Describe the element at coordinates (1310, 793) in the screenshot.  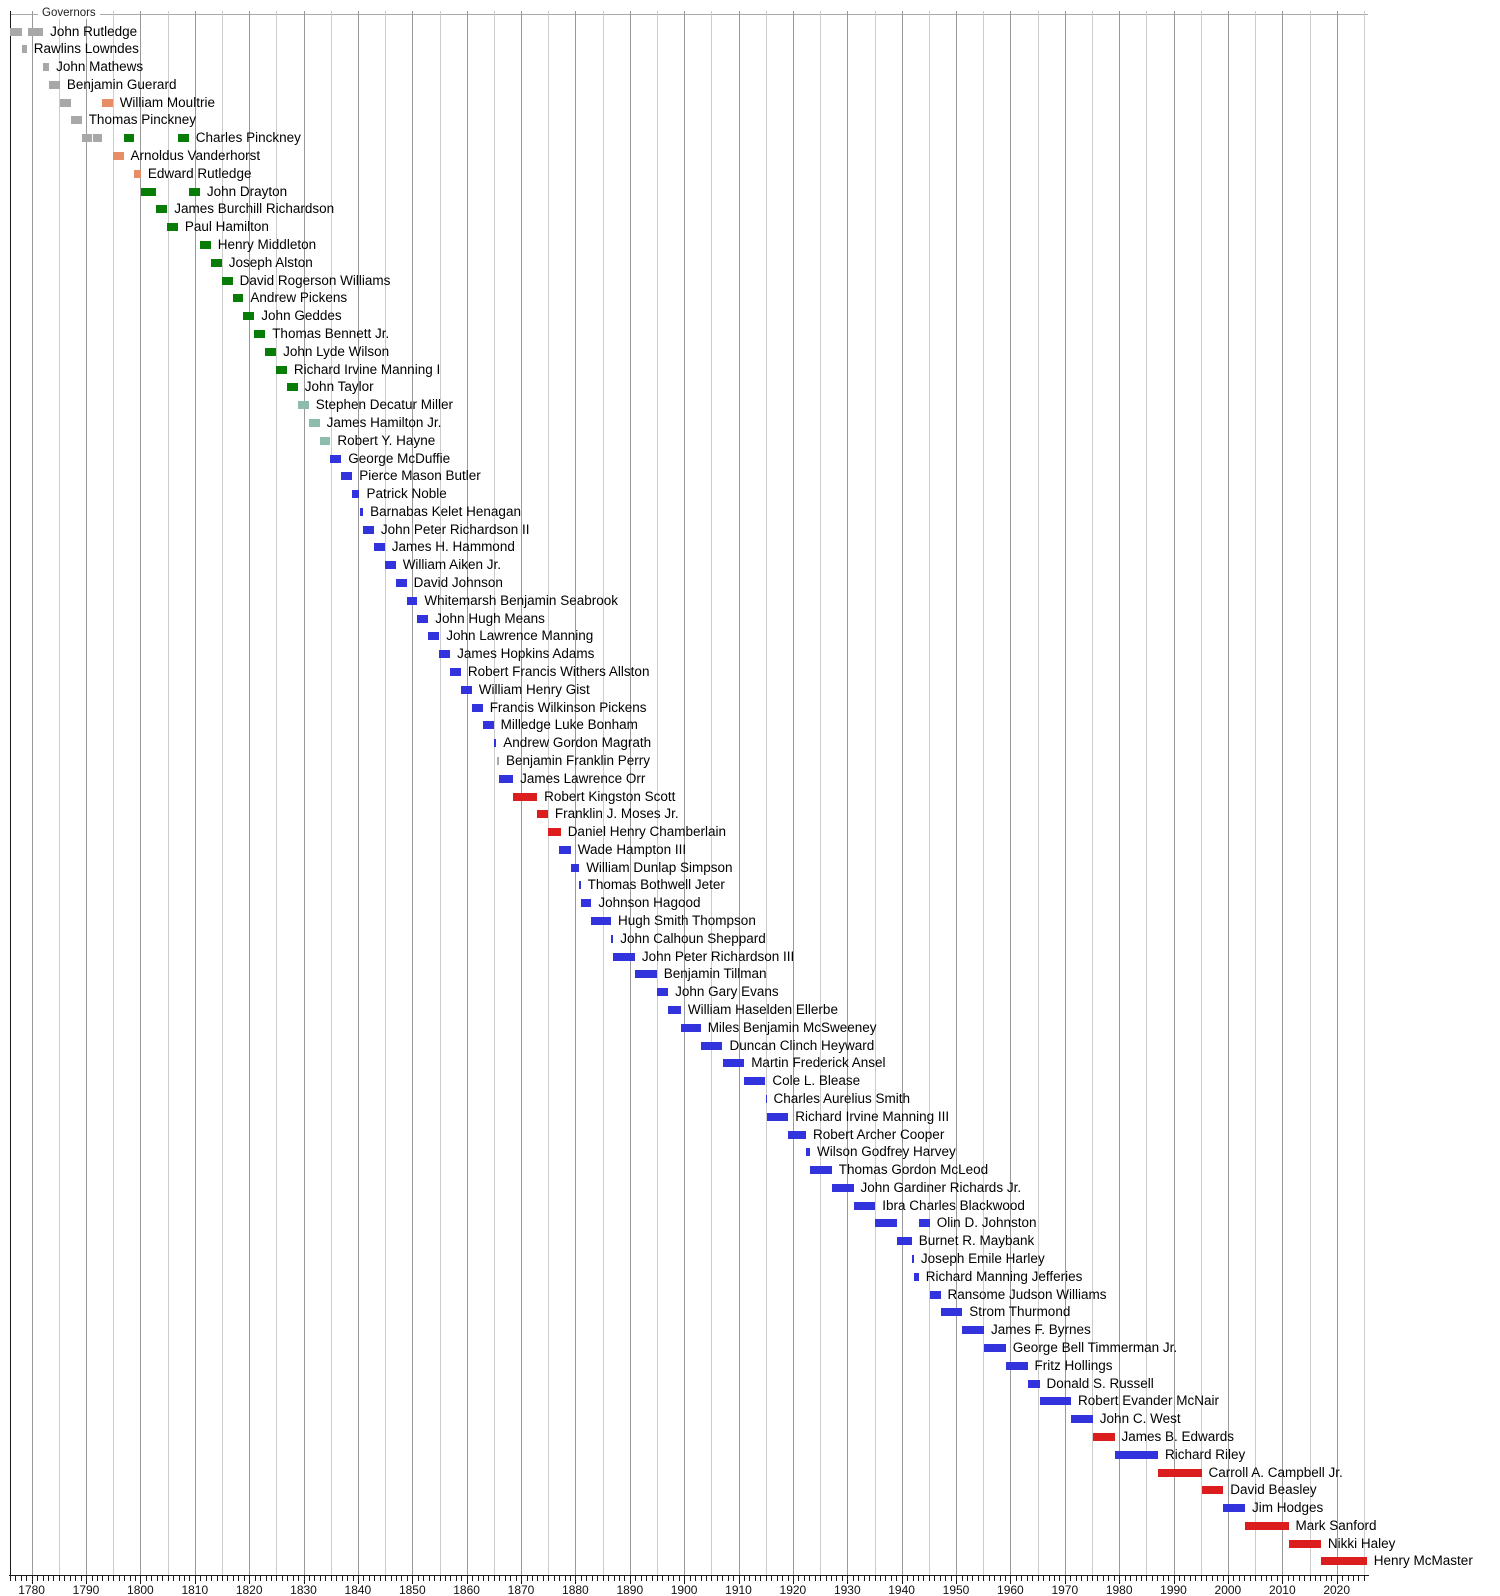
I see `gridline-2015` at that location.